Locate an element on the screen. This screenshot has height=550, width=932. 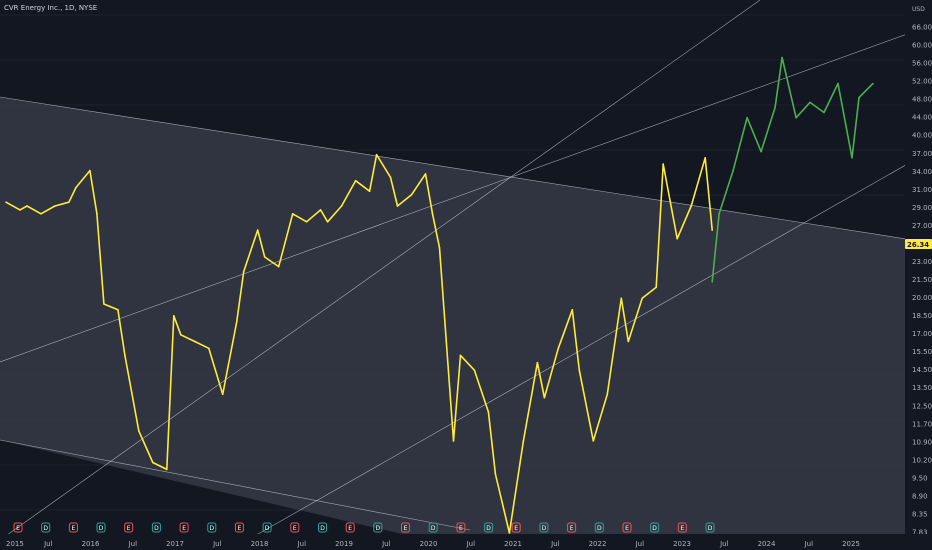
time-axis-bg is located at coordinates (466, 542).